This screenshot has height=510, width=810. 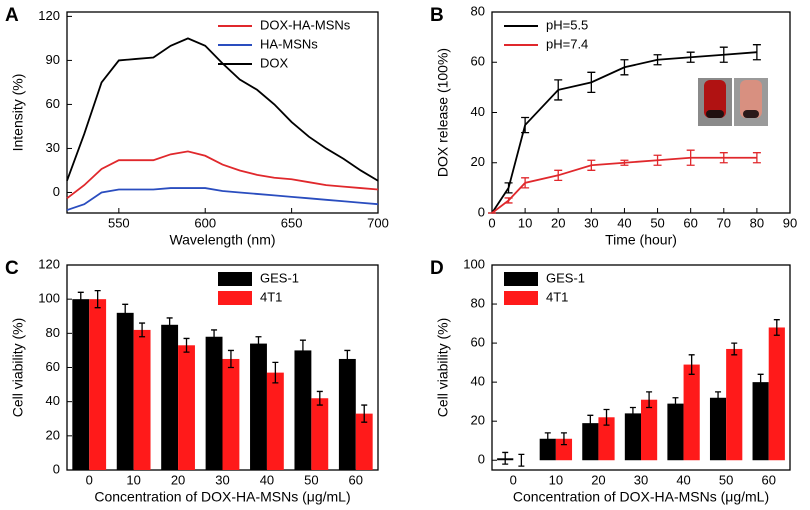 What do you see at coordinates (12, 15) in the screenshot?
I see `panel-label: A` at bounding box center [12, 15].